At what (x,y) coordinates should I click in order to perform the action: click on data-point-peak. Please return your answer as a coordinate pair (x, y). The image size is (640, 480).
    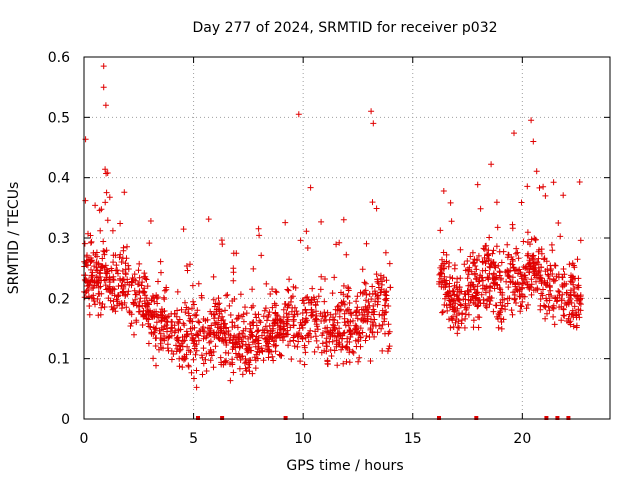
    Looking at the image, I should click on (298, 114).